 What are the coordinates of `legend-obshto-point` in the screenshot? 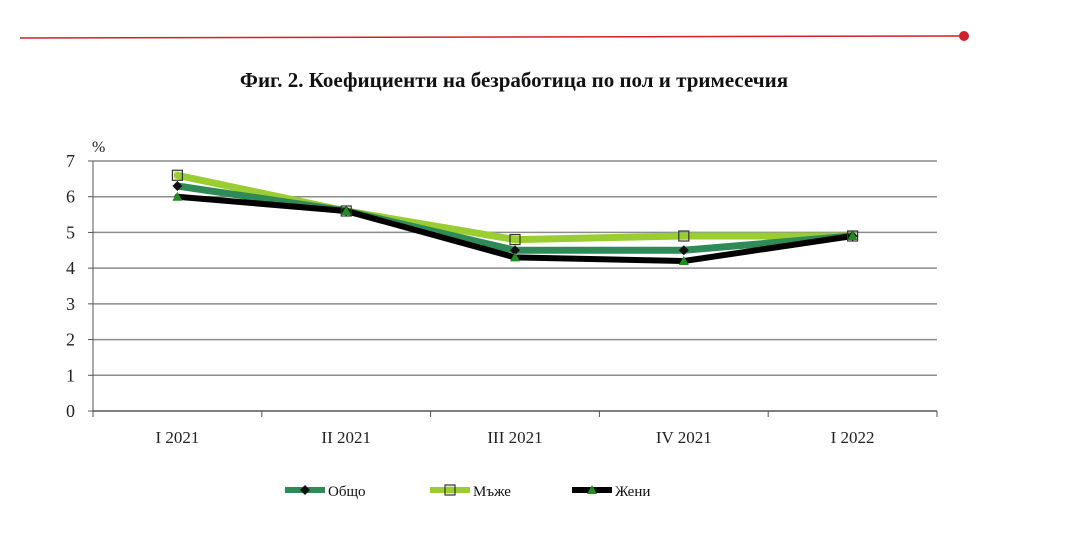 It's located at (305, 490).